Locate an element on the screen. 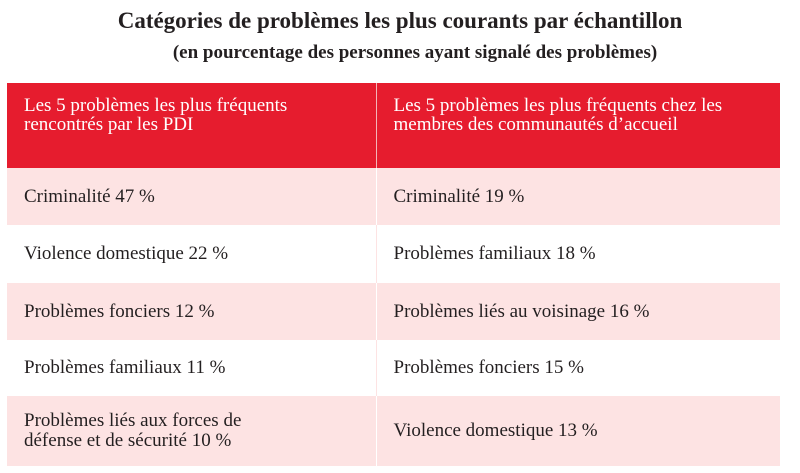  table-row: Criminalité 47 % Criminalité 19 % is located at coordinates (393, 196).